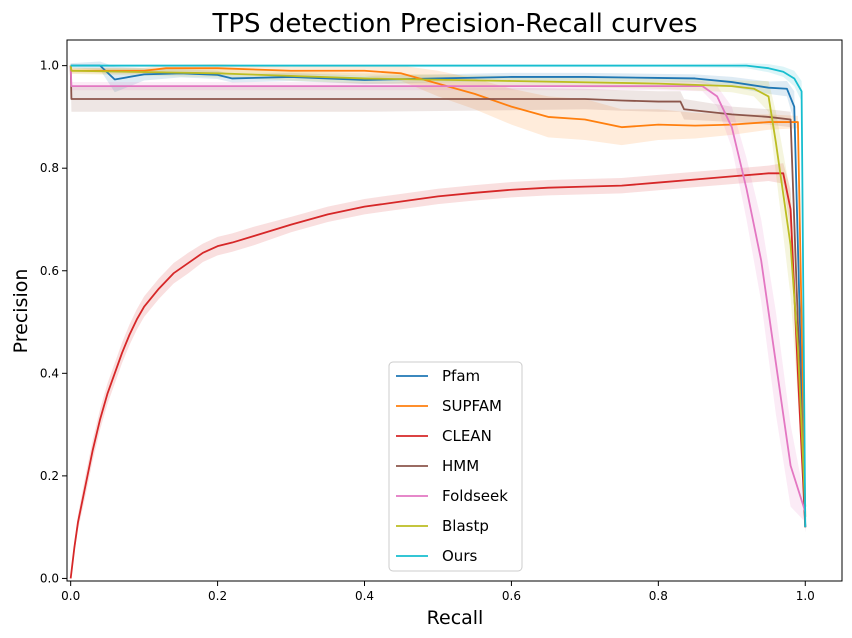  I want to click on x-tick-label: 0.2, so click(217, 596).